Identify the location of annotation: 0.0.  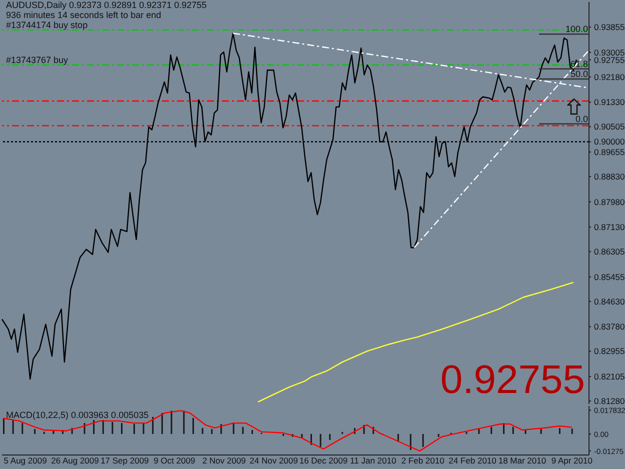
(581, 119).